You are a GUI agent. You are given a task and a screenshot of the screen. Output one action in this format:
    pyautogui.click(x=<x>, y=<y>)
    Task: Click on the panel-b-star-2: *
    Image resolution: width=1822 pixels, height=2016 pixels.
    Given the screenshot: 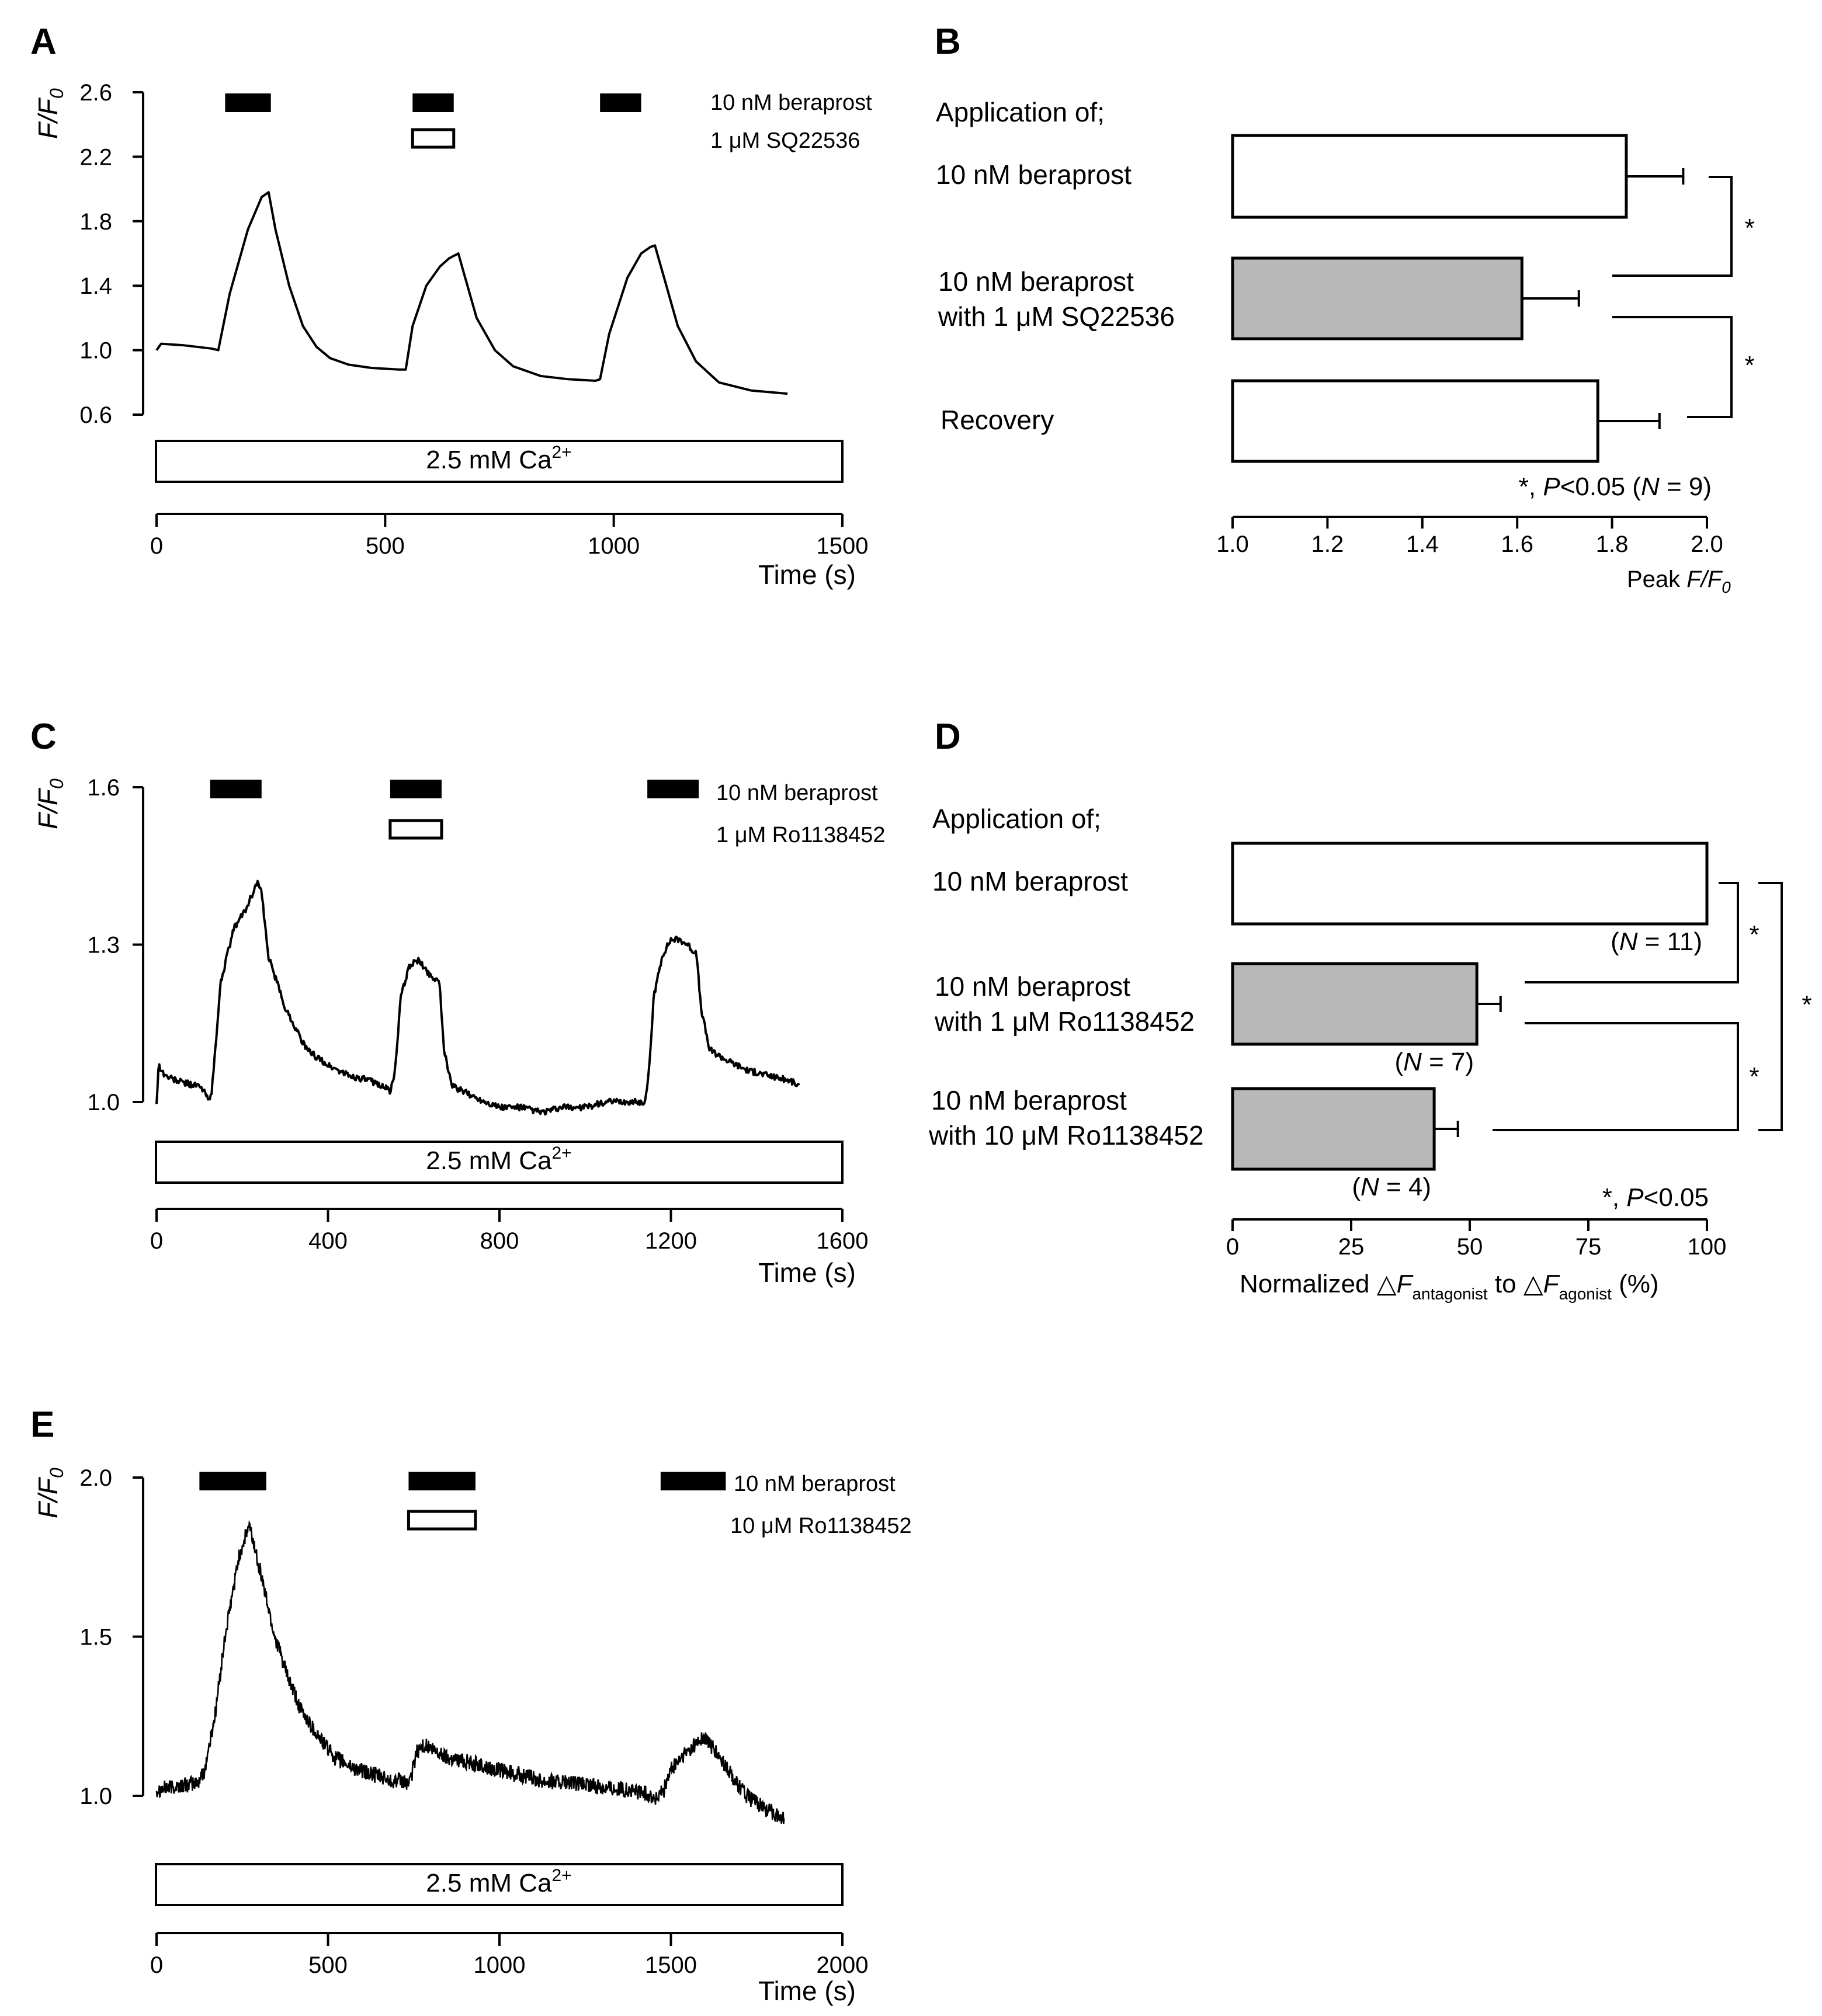 What is the action you would take?
    pyautogui.click(x=1749, y=365)
    